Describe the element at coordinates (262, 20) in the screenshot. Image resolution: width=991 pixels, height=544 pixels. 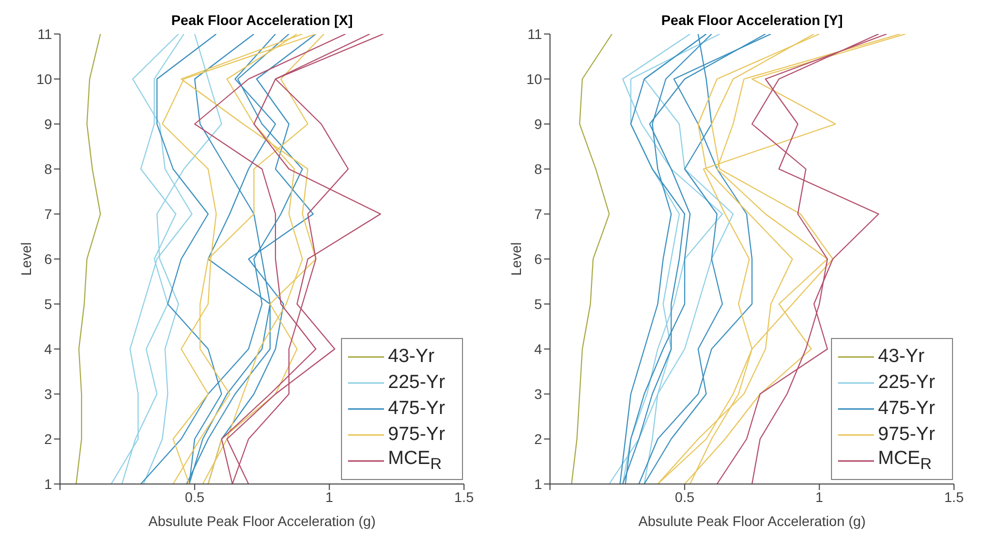
I see `chart-title: Peak Floor Acceleration [X]` at that location.